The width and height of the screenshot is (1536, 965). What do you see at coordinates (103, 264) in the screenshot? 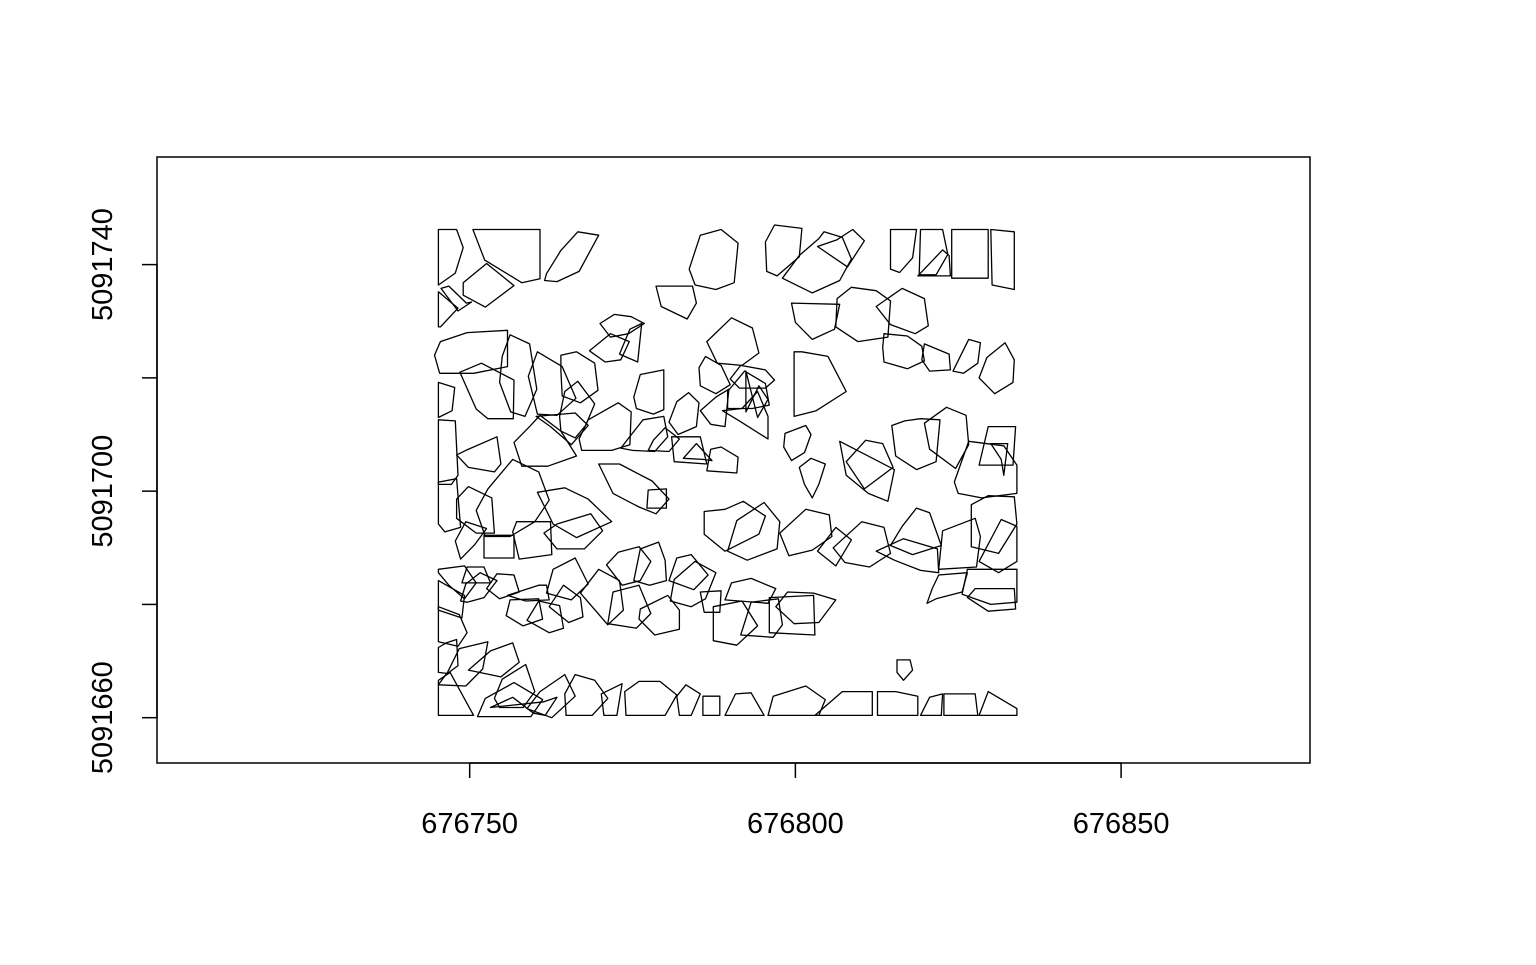
I see `y-tick-label: 5091740` at bounding box center [103, 264].